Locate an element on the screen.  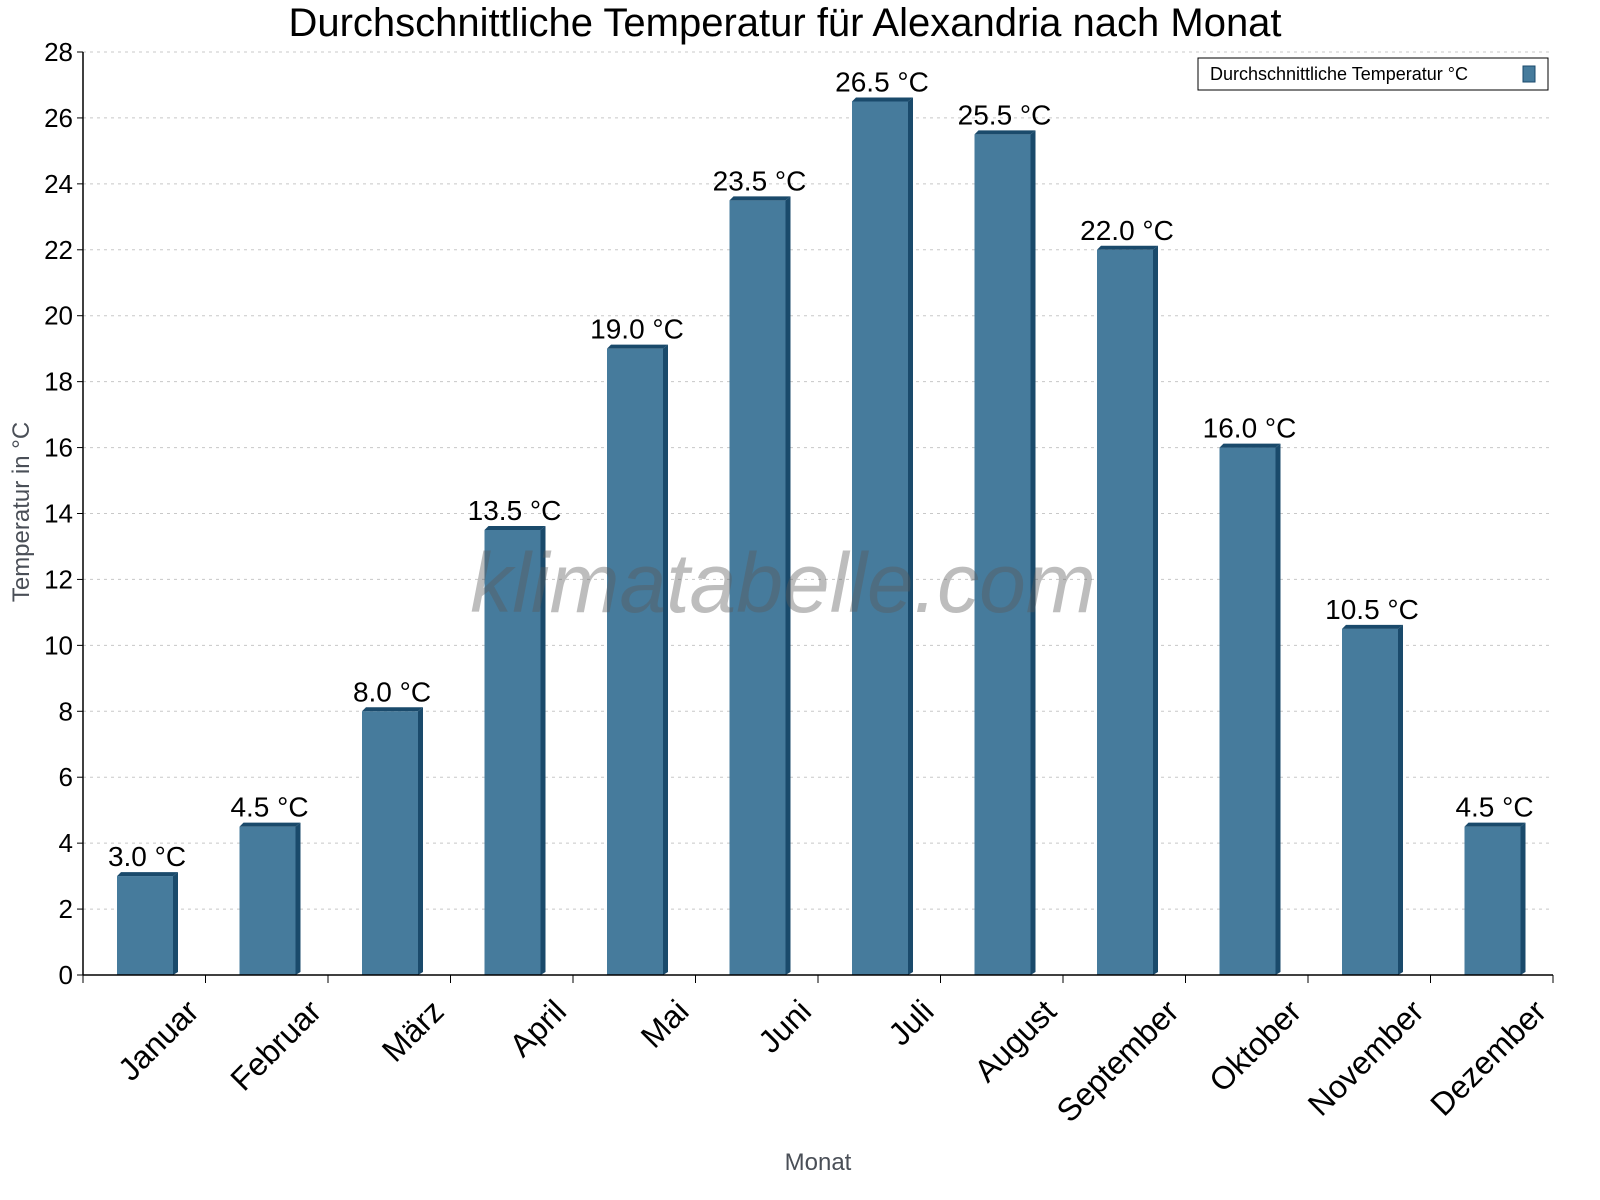
y-tick-label: 16 is located at coordinates (58, 448).